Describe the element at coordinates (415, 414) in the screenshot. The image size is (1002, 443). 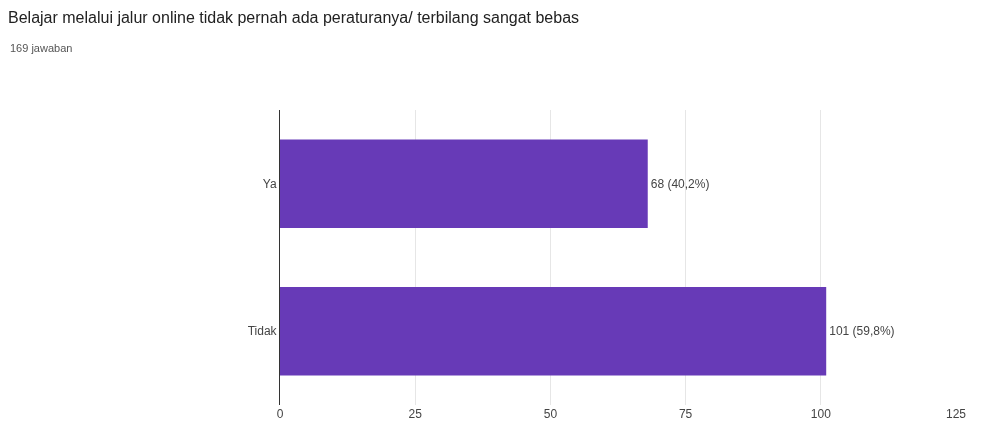
I see `x-tick-label: 25` at that location.